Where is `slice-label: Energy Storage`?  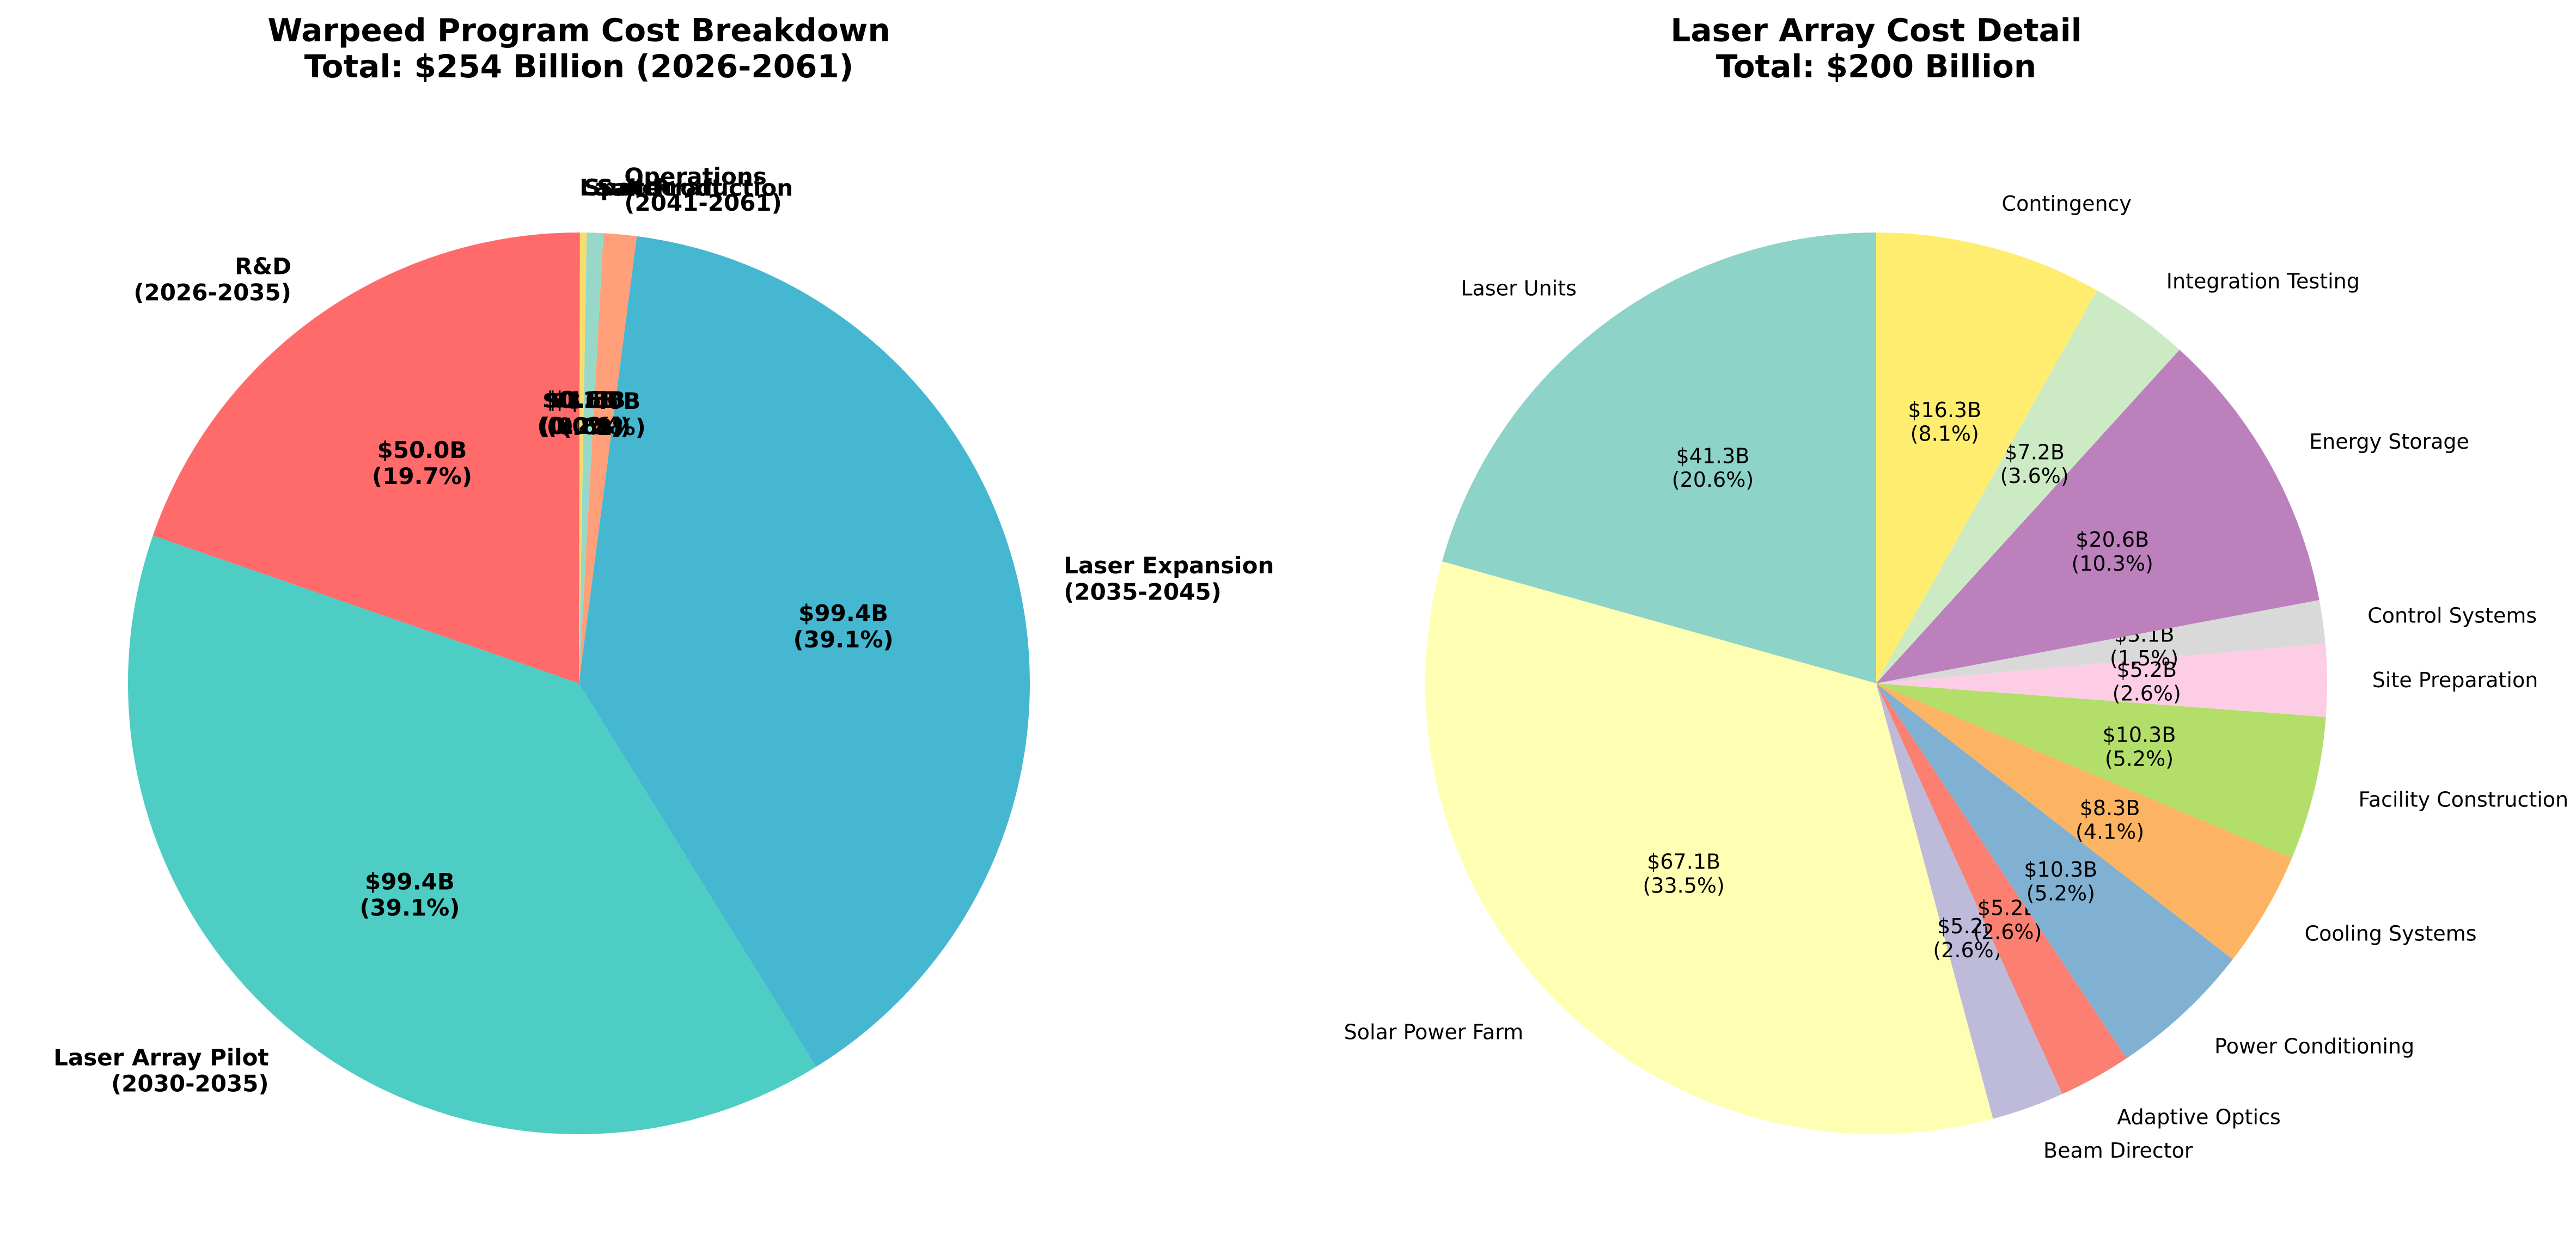 slice-label: Energy Storage is located at coordinates (2389, 442).